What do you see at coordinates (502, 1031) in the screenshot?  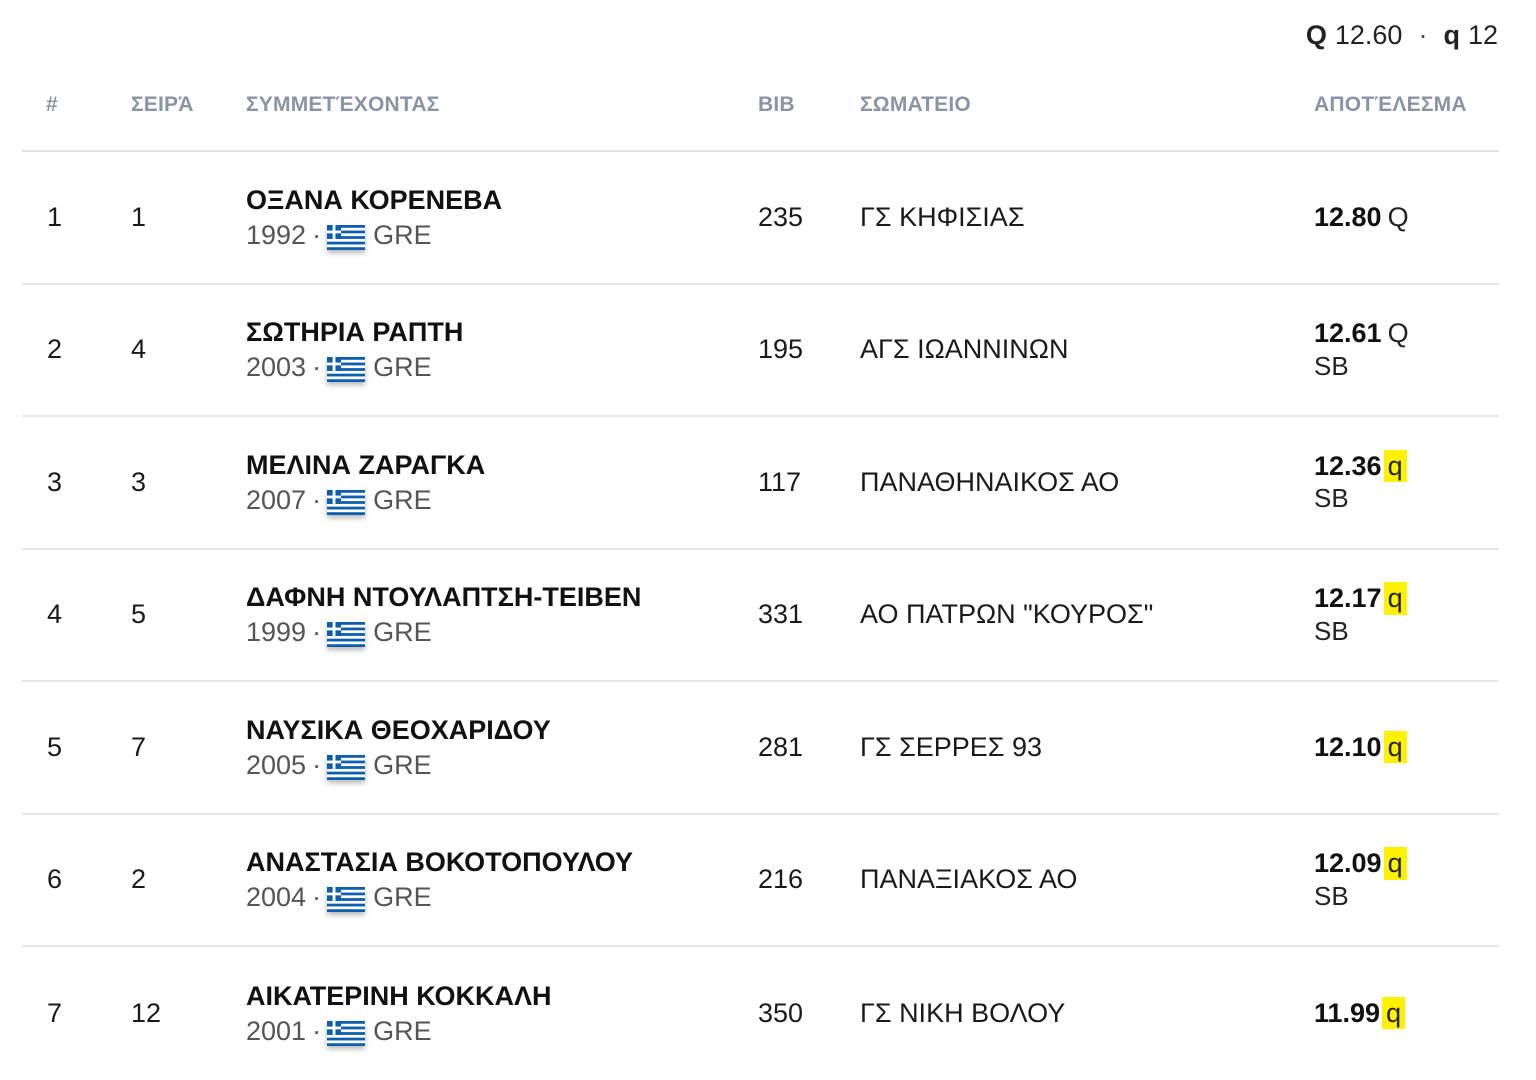 I see `athlete-meta: 2001 ·` at bounding box center [502, 1031].